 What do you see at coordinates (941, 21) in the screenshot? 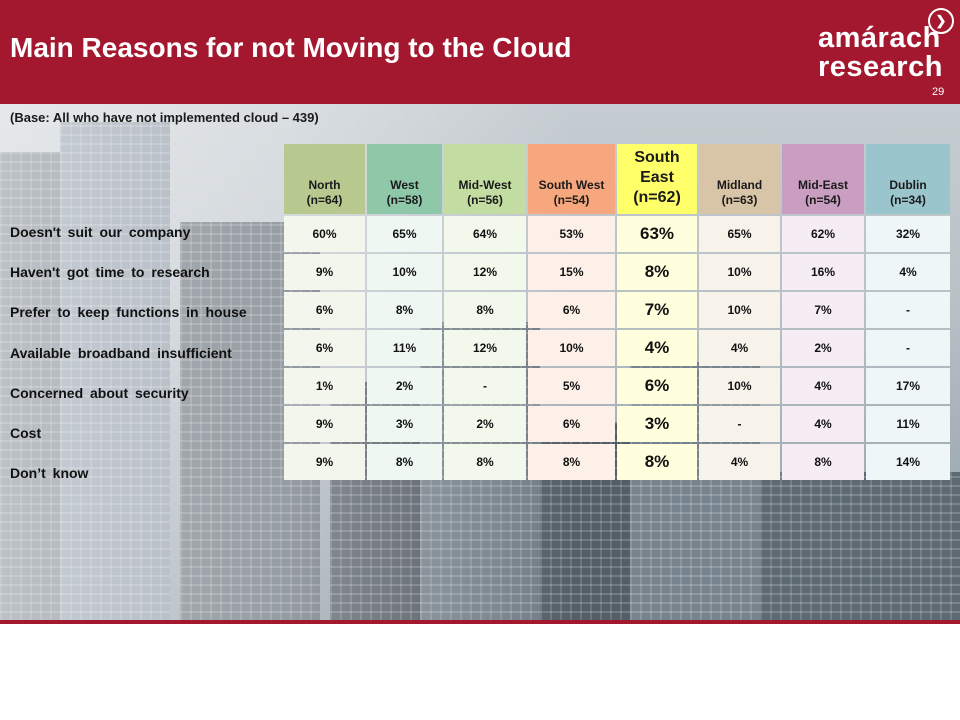
I see `chevron-right-icon: ❯` at bounding box center [941, 21].